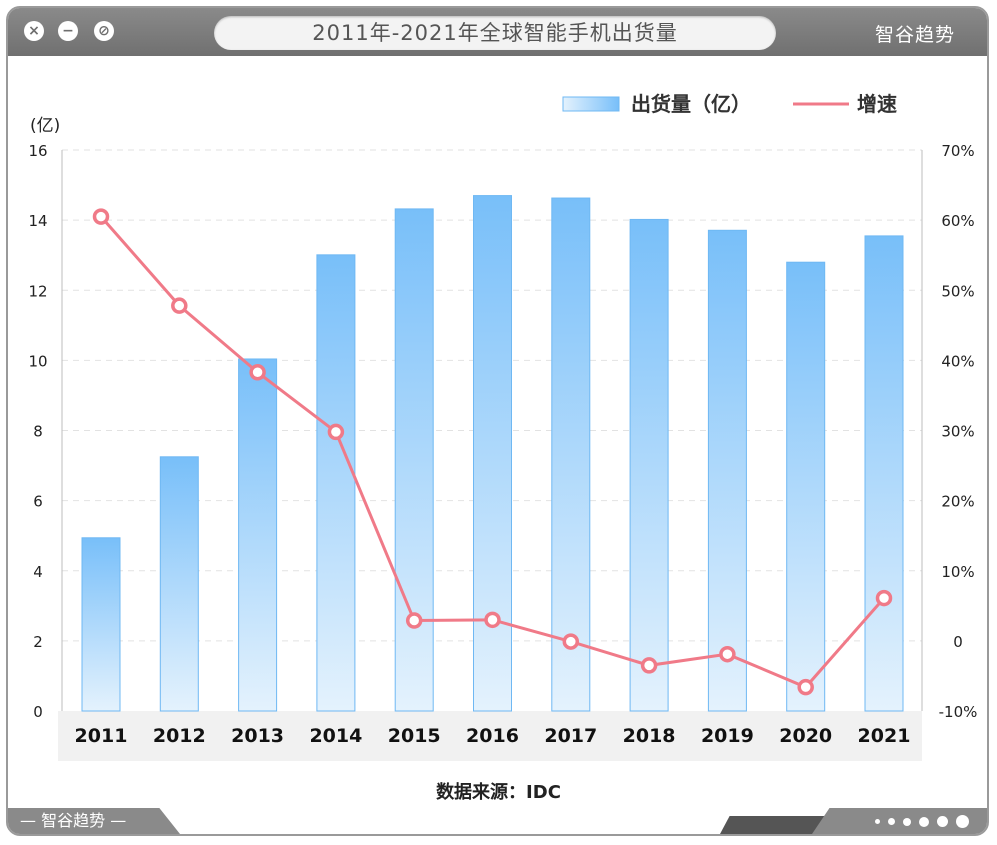 Image resolution: width=997 pixels, height=845 pixels. I want to click on x-tick-label: 2019, so click(727, 736).